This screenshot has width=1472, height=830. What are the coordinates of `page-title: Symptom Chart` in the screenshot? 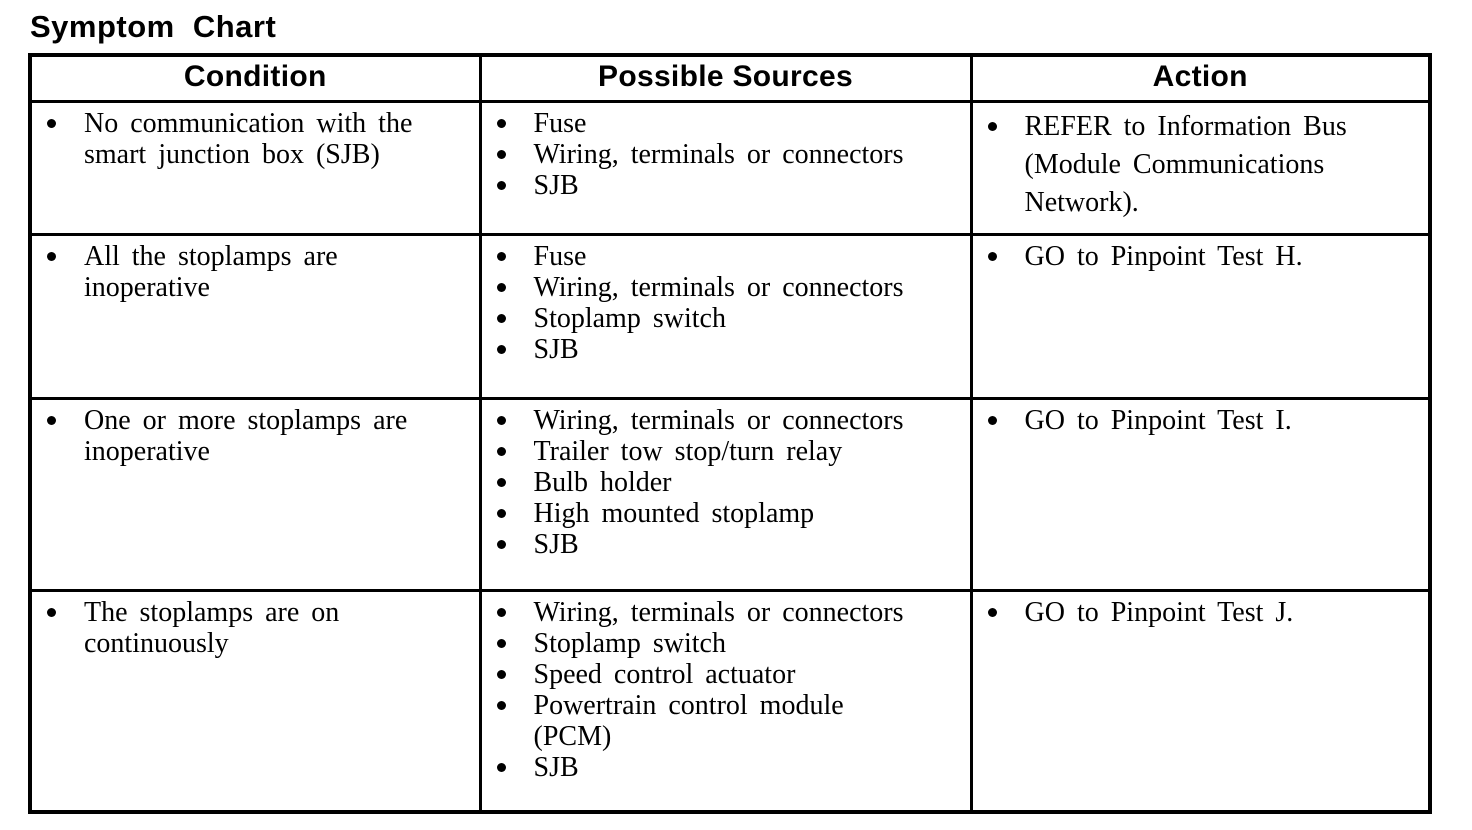 It's located at (153, 26).